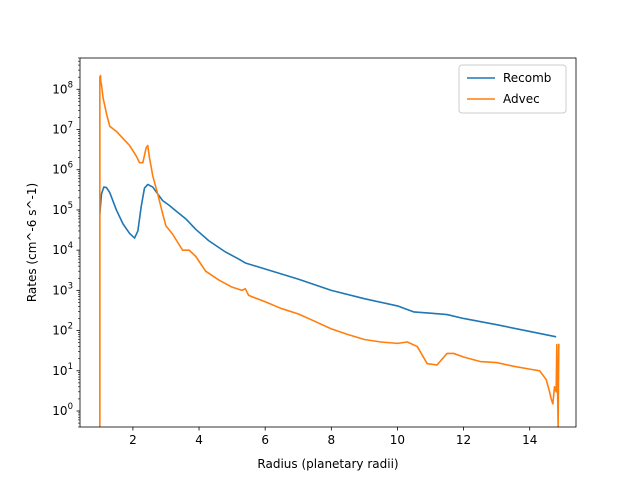  Describe the element at coordinates (62, 209) in the screenshot. I see `y-tick-label: 10⁵` at that location.